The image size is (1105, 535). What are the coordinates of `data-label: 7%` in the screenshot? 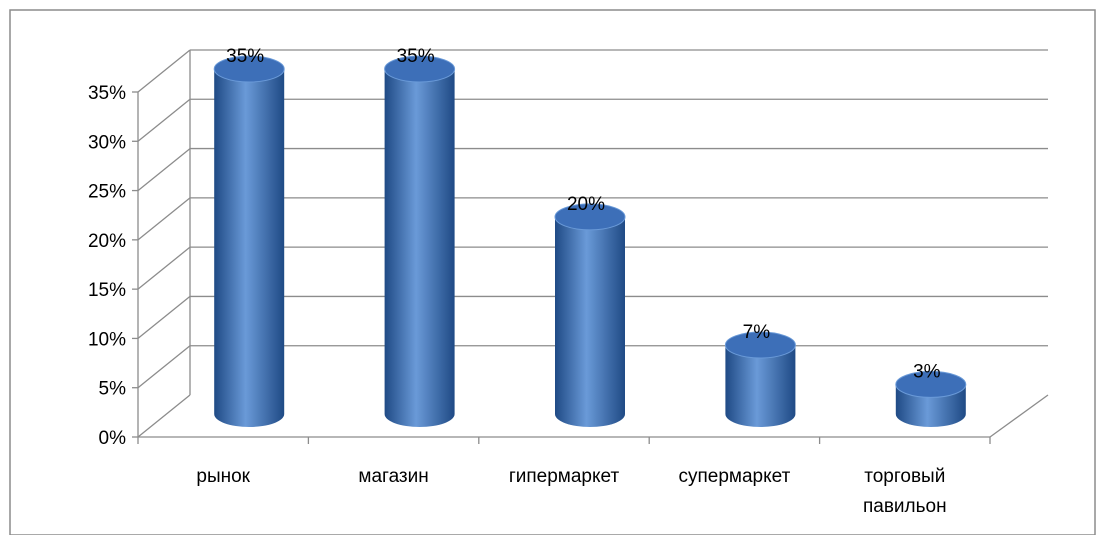 It's located at (757, 332).